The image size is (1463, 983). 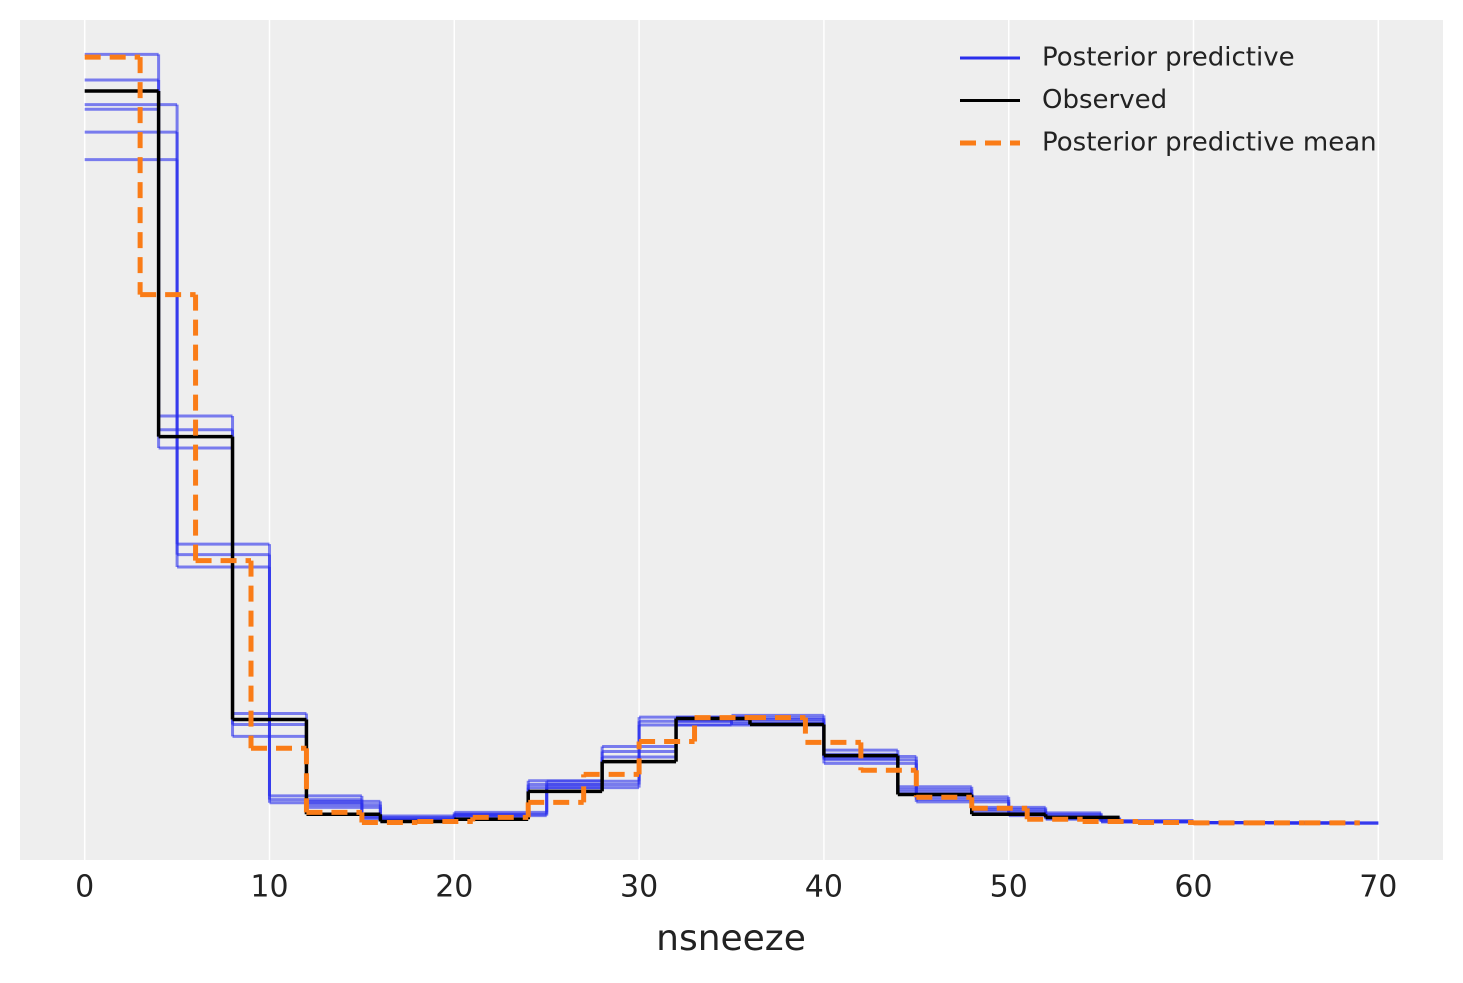 I want to click on x-tick-label: 30, so click(x=639, y=887).